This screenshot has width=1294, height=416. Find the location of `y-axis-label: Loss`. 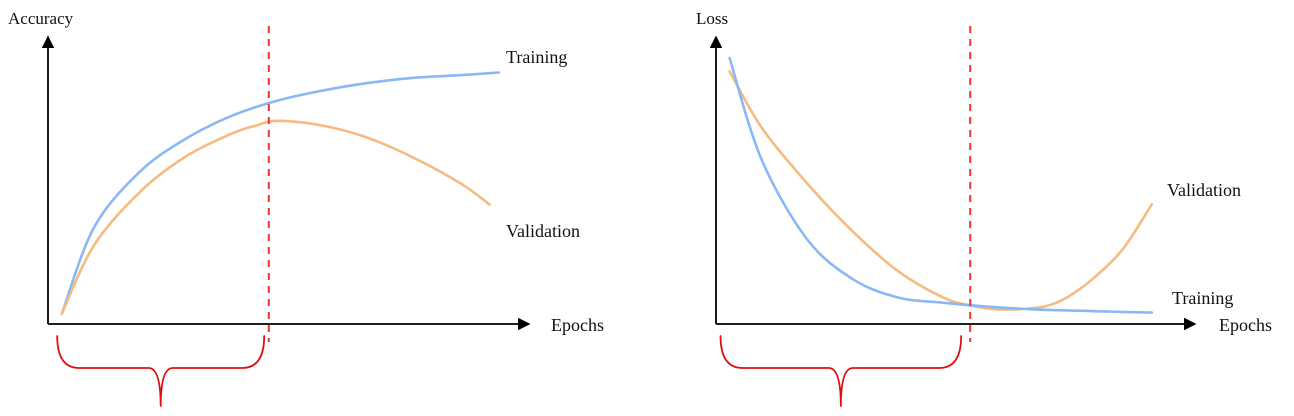

y-axis-label: Loss is located at coordinates (712, 18).